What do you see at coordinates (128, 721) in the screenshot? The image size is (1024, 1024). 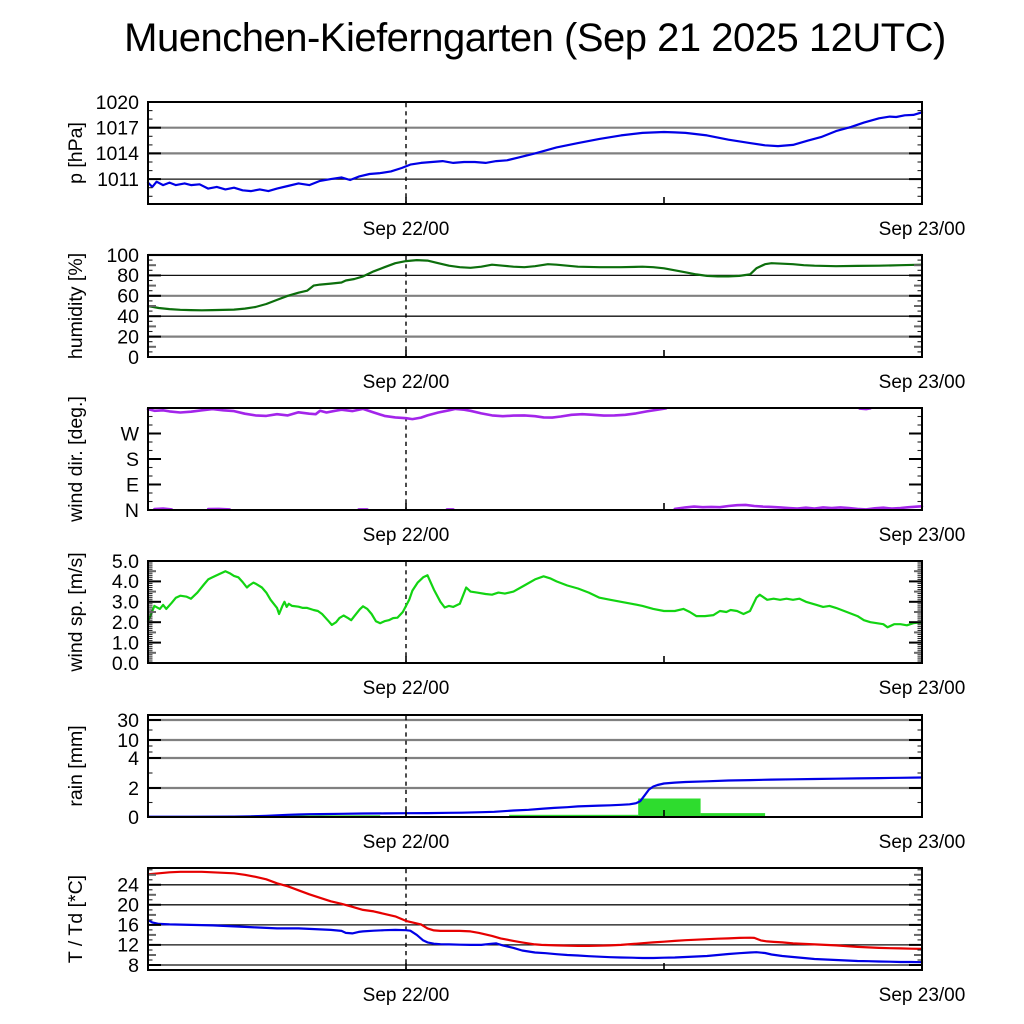 I see `y-tick-label: 30` at bounding box center [128, 721].